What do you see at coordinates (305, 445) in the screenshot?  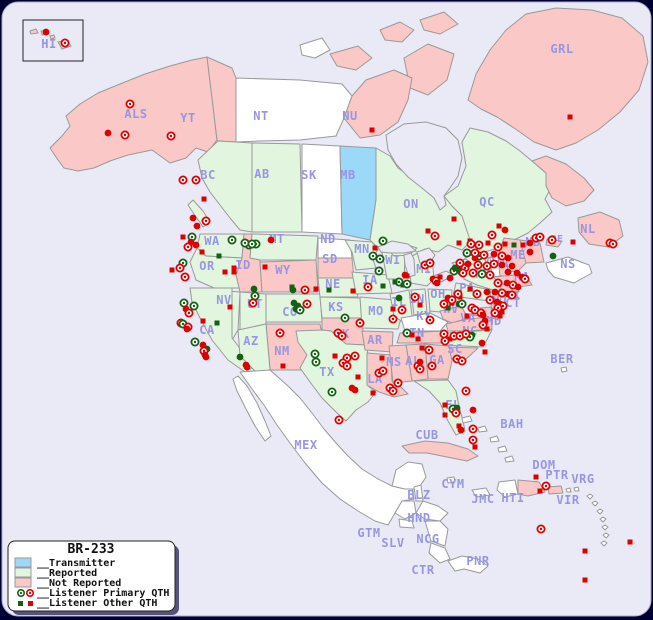 I see `region-label-MEX: MEX` at bounding box center [305, 445].